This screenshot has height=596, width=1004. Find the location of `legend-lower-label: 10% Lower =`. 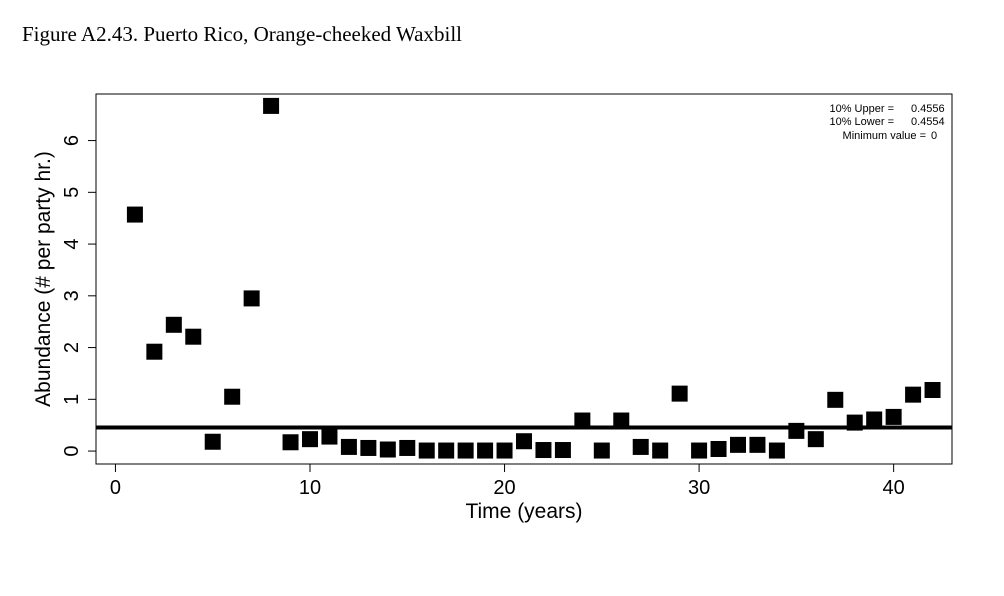

legend-lower-label: 10% Lower = is located at coordinates (861, 122).